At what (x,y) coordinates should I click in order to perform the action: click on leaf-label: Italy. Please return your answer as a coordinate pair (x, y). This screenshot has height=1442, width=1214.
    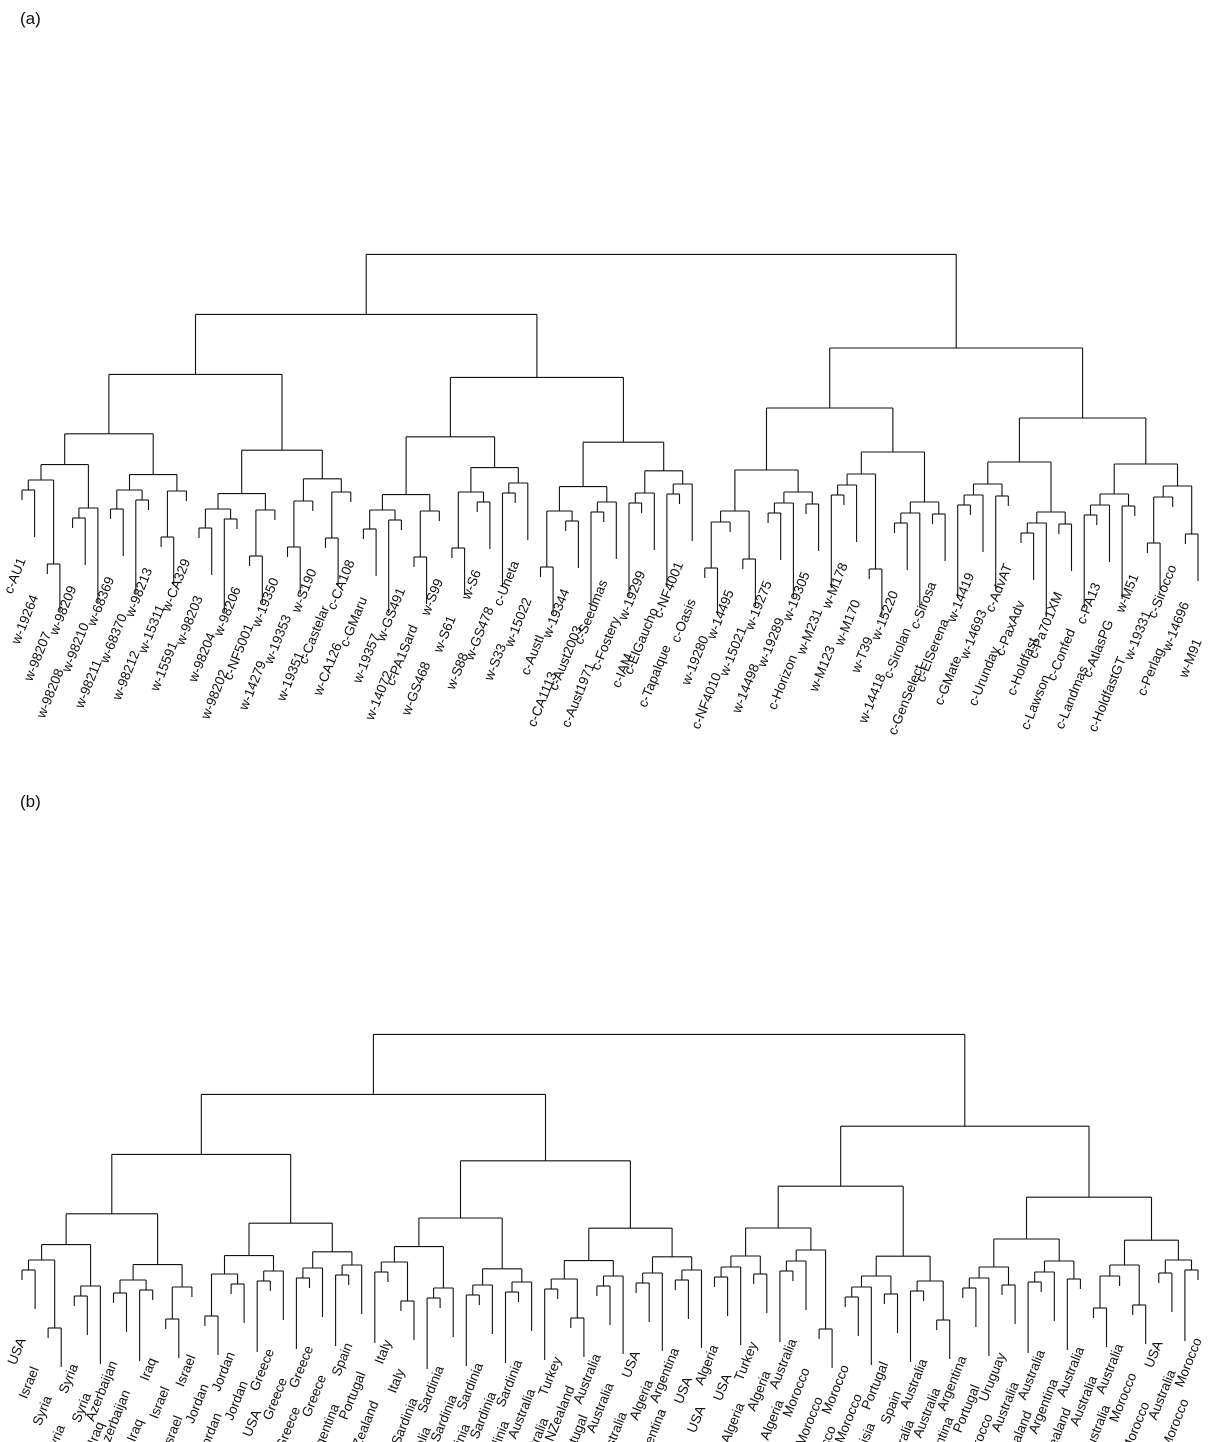
    Looking at the image, I should click on (395, 1380).